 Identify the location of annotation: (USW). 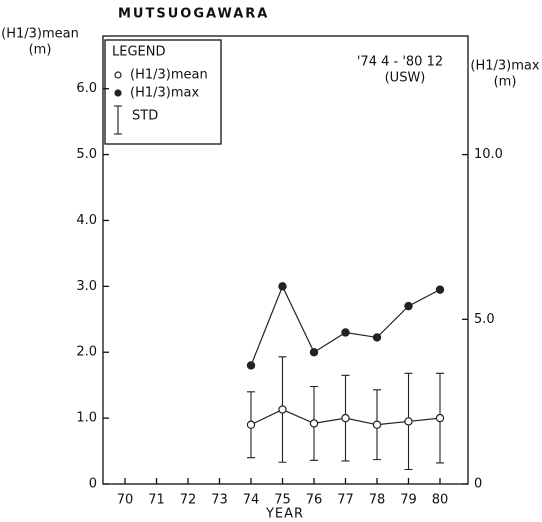
(405, 78).